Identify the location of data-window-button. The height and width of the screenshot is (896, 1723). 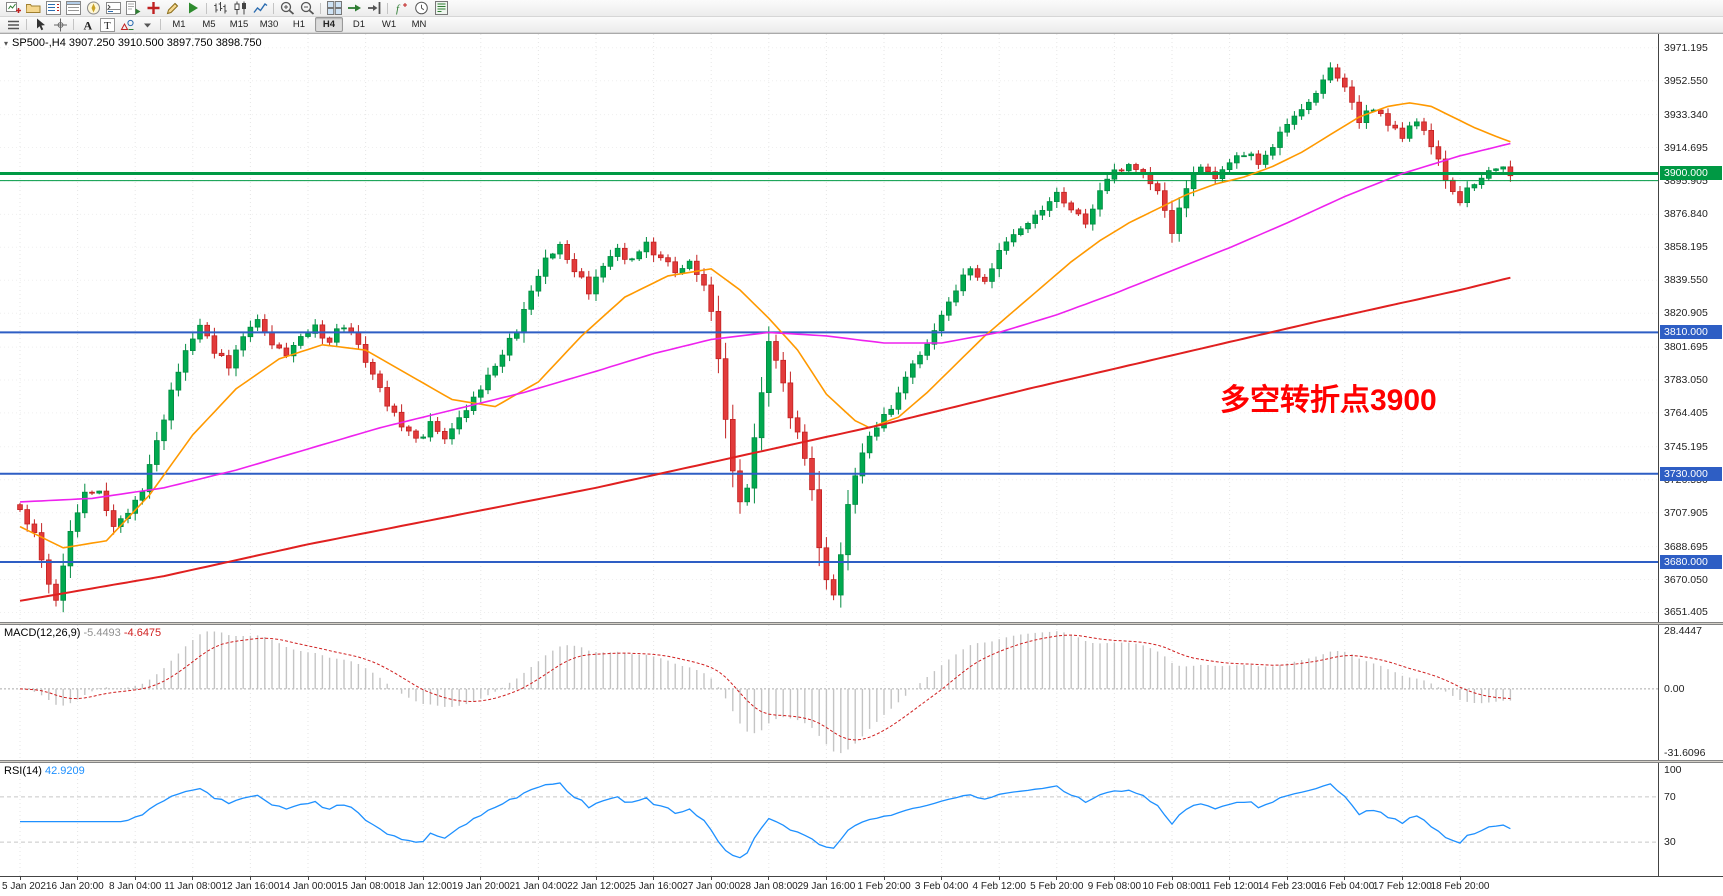
(73, 8).